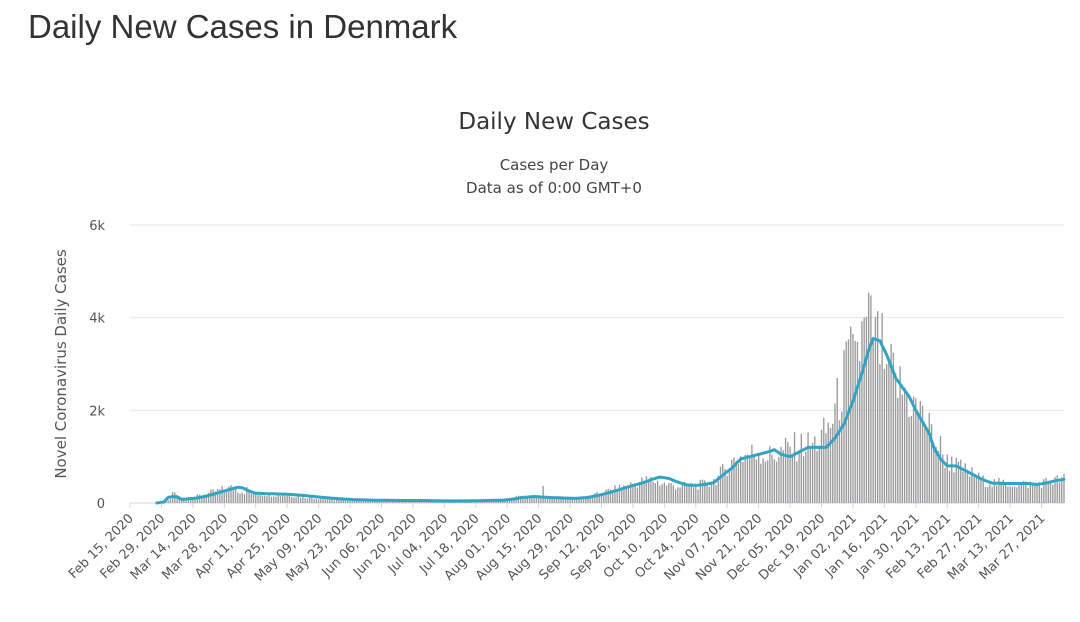 The image size is (1080, 622). What do you see at coordinates (61, 364) in the screenshot?
I see `y-axis-title: Novel Coronavirus Daily Cases` at bounding box center [61, 364].